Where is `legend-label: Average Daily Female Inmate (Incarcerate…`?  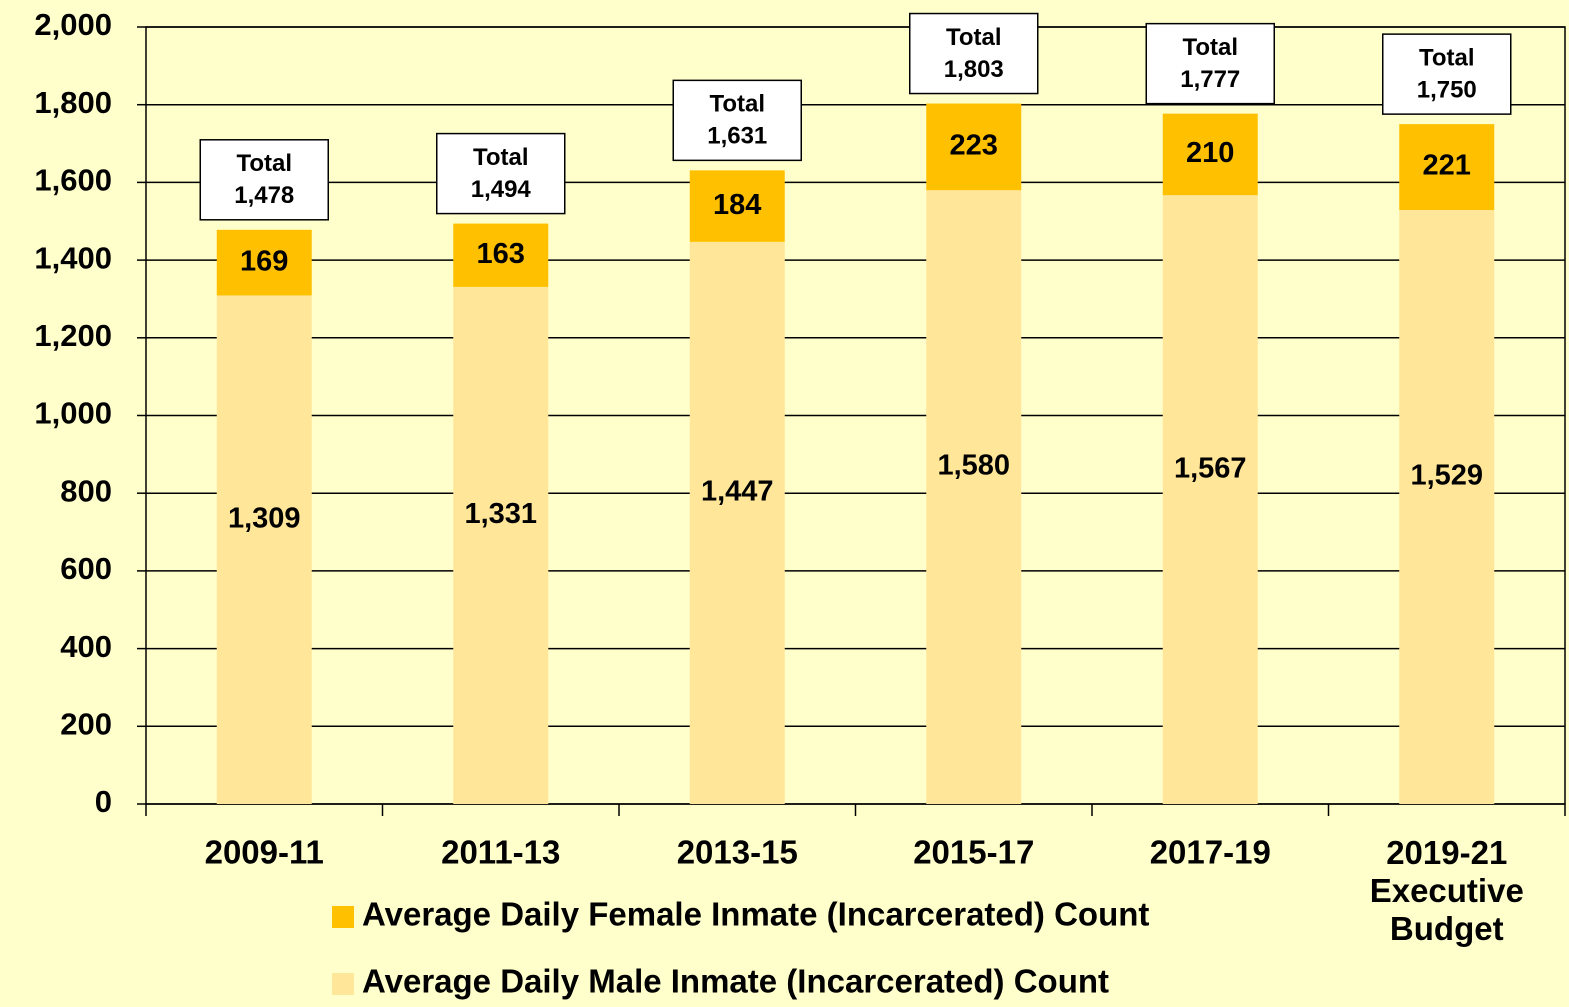
legend-label: Average Daily Female Inmate (Incarcerate… is located at coordinates (755, 914).